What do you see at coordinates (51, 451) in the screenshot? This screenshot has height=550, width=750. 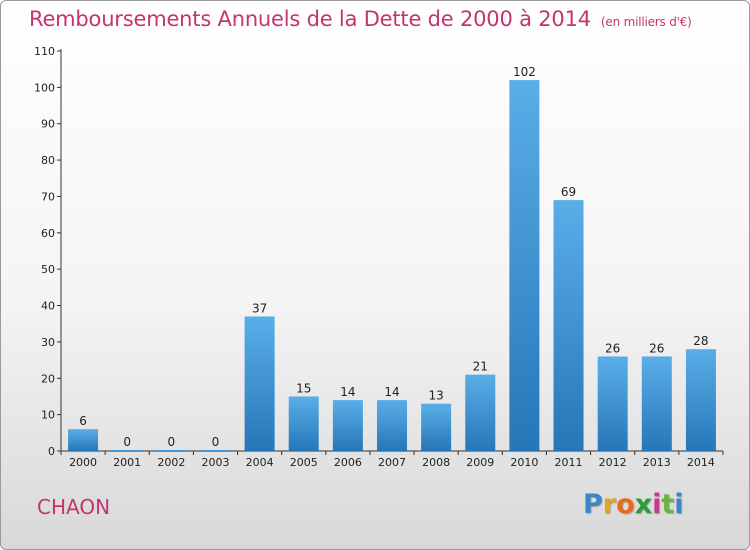 I see `y-tick-label: 0` at bounding box center [51, 451].